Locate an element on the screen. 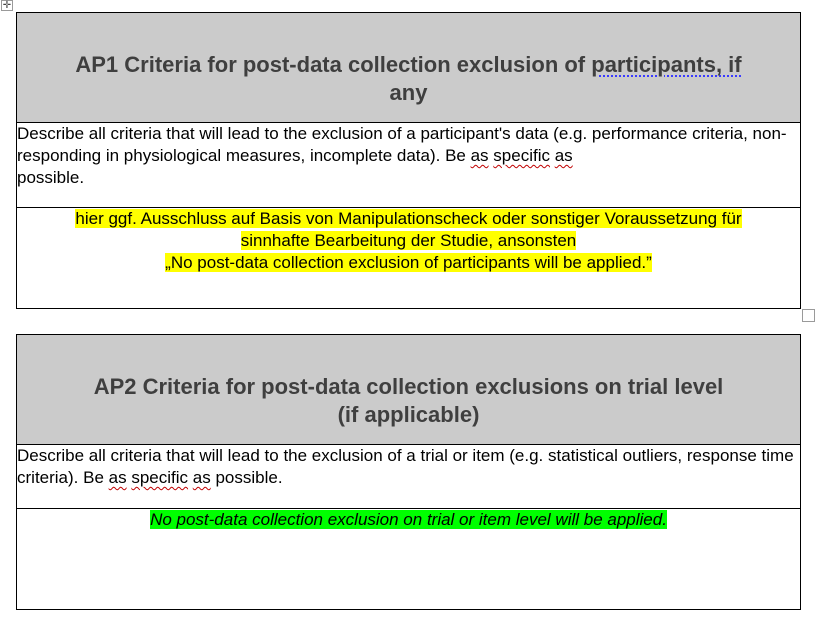 This screenshot has width=821, height=627. table-resize-handle-icon is located at coordinates (808, 315).